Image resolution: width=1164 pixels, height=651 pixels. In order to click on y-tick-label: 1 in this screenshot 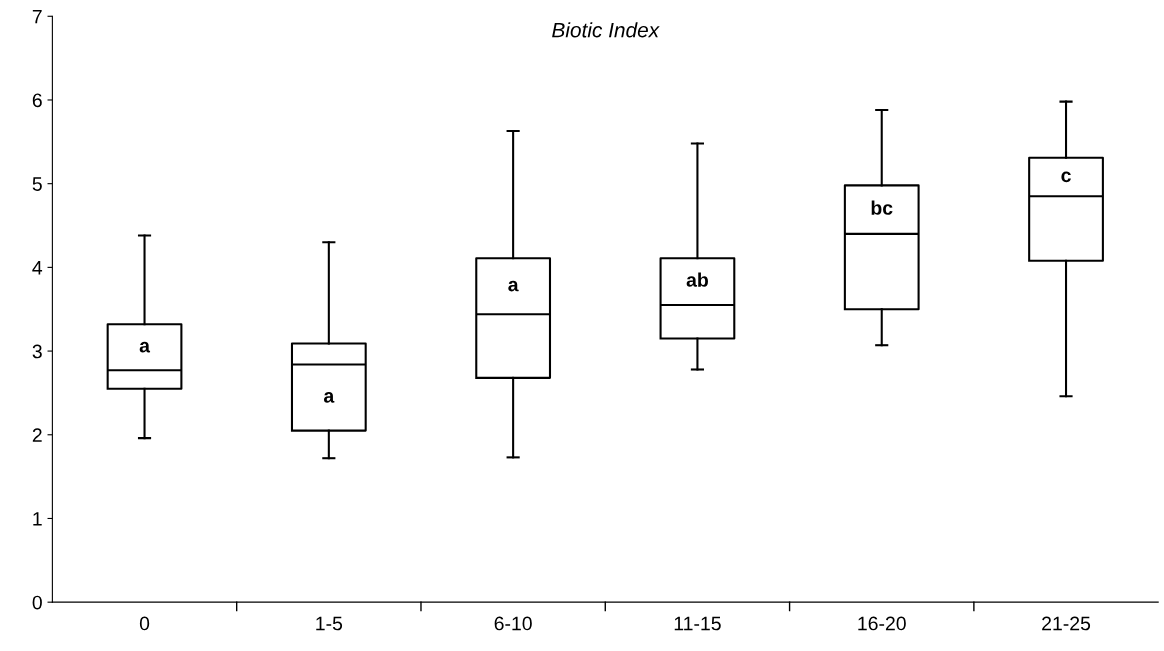, I will do `click(37, 519)`.